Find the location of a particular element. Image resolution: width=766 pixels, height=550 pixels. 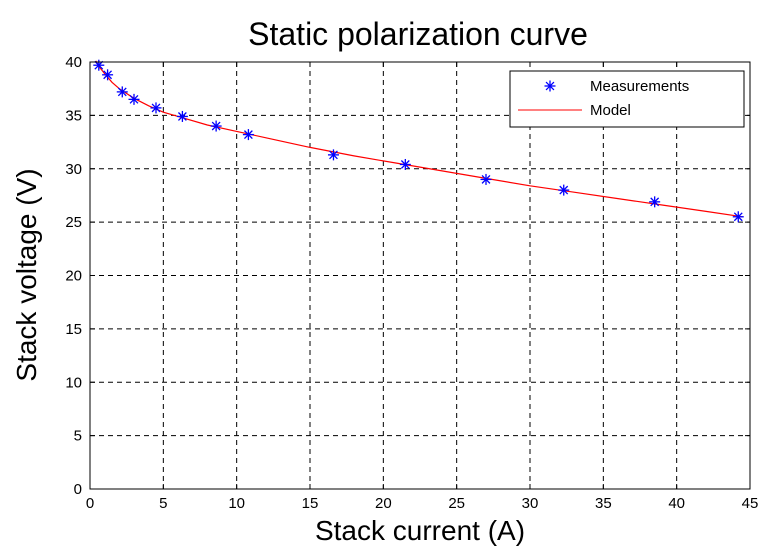

y-tick-label: 25 is located at coordinates (73, 222).